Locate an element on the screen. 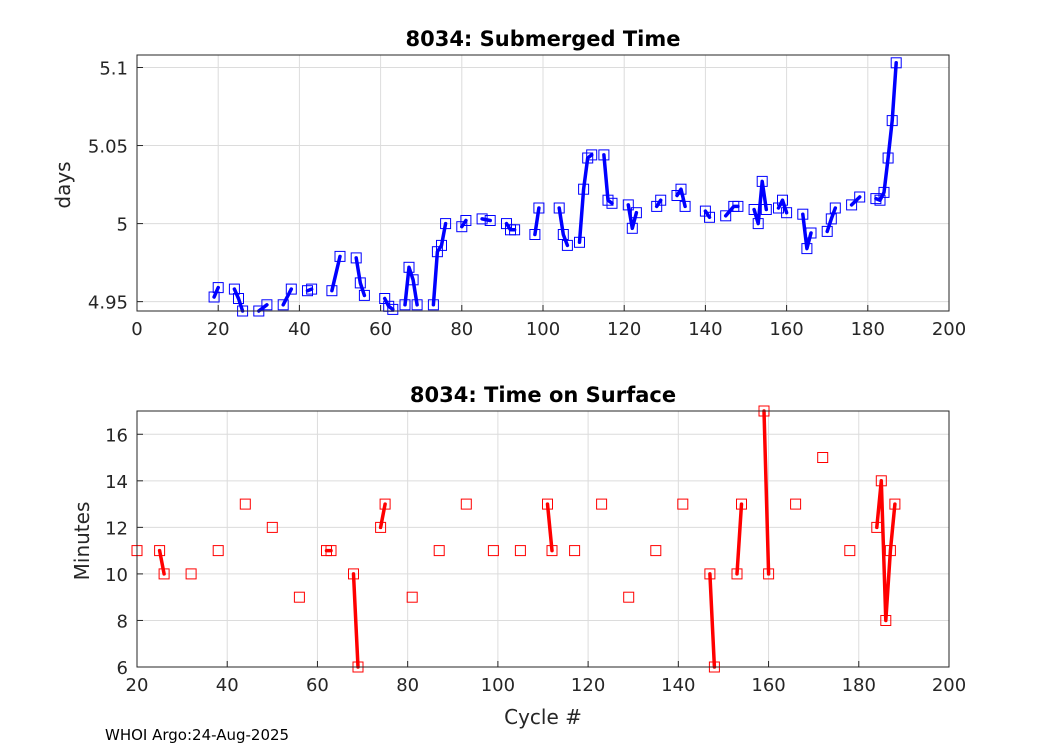 This screenshot has height=750, width=1050. y-tick-label: 4.95 is located at coordinates (108, 303).